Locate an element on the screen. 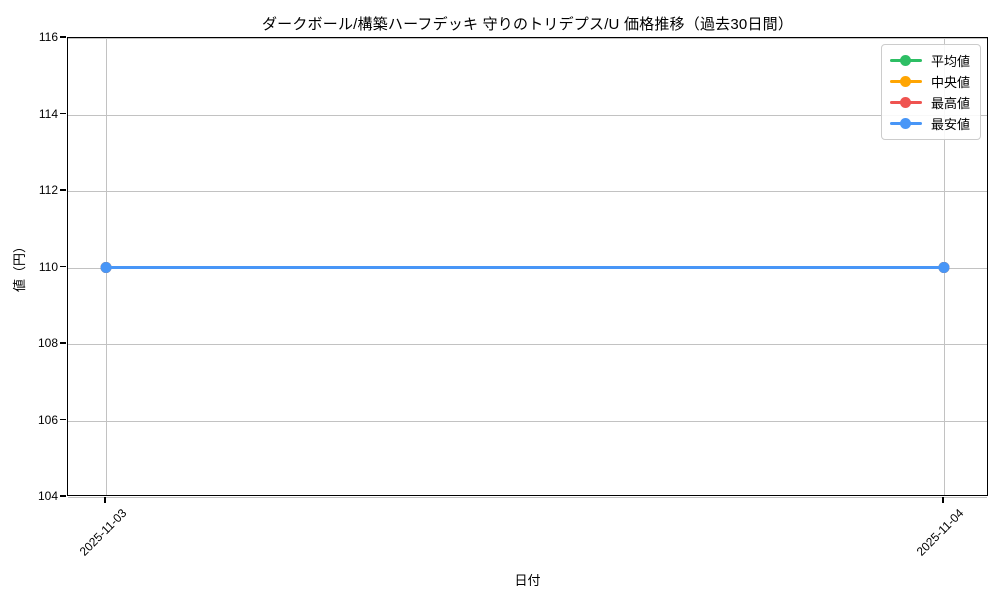 This screenshot has width=1000, height=600. legend-label: 最安値 is located at coordinates (950, 124).